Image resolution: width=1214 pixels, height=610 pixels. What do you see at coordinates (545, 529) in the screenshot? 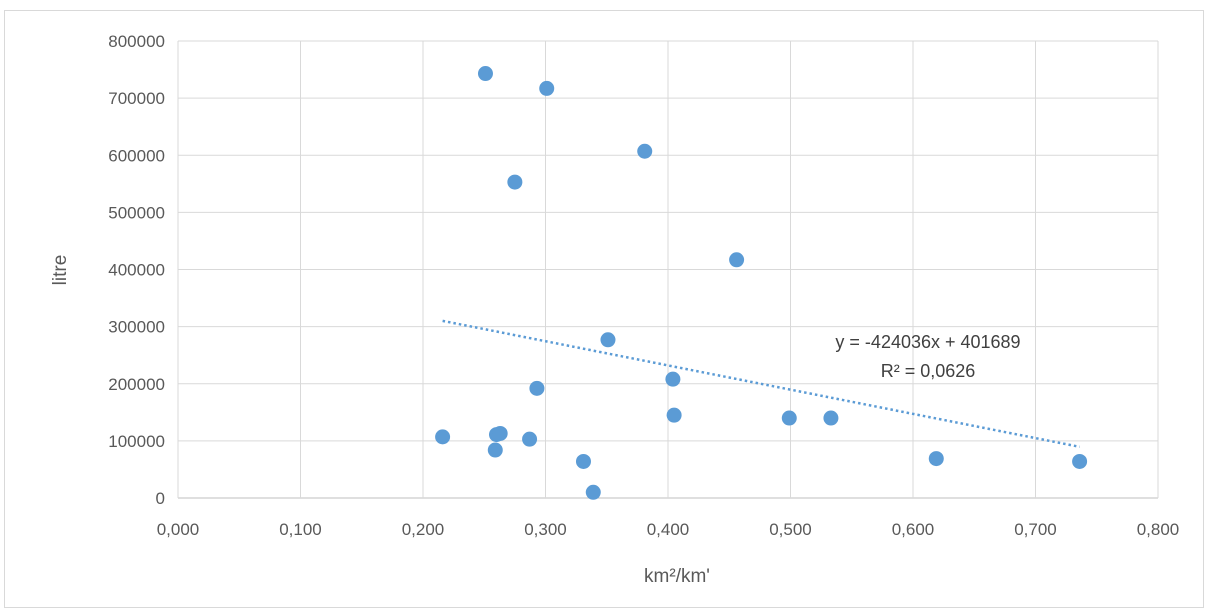
I see `x-tick-label: 0,300` at bounding box center [545, 529].